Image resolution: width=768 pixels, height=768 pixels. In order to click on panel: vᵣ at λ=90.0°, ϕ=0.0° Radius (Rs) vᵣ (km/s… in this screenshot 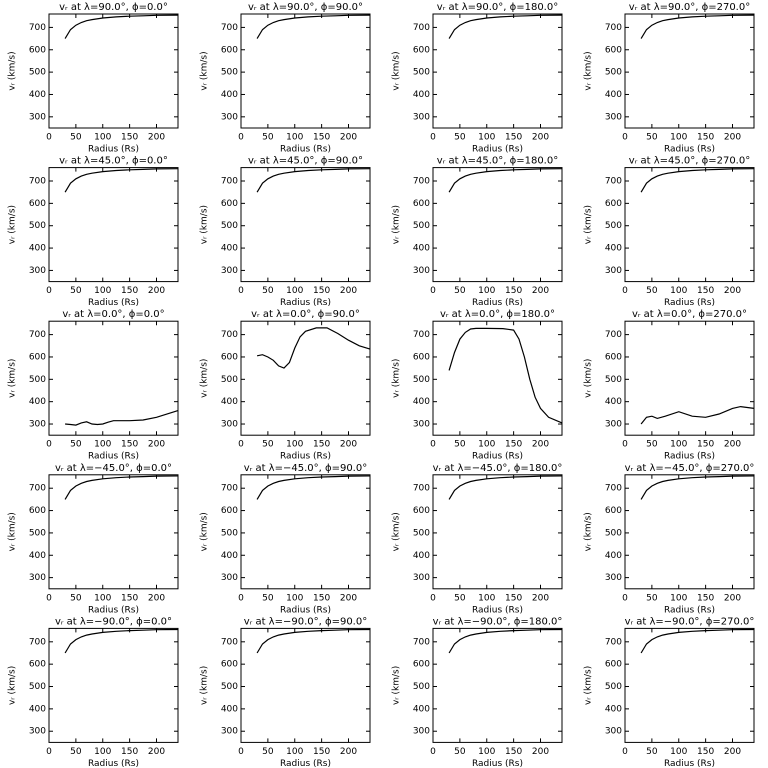, I will do `click(93, 78)`.